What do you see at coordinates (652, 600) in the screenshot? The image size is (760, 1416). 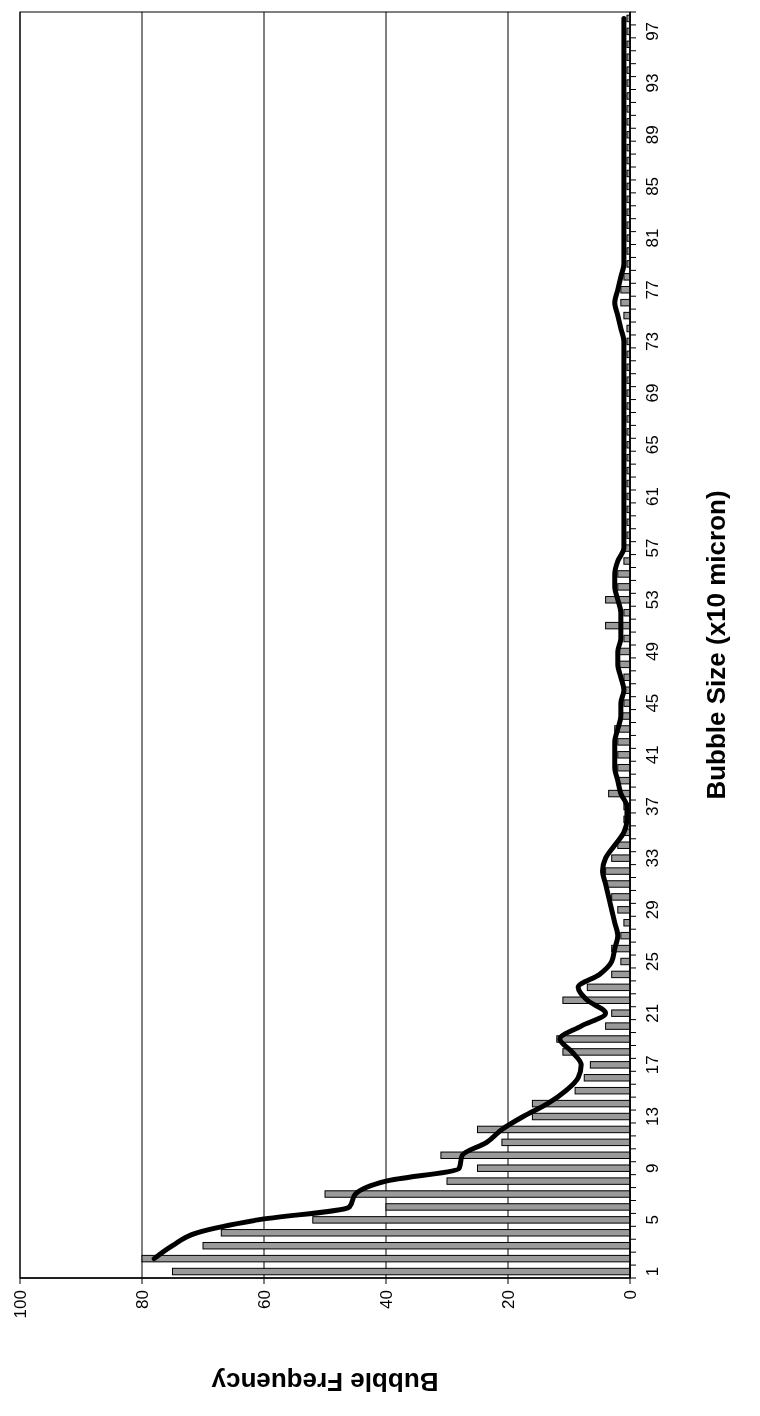 I see `y-tick-label: 53` at bounding box center [652, 600].